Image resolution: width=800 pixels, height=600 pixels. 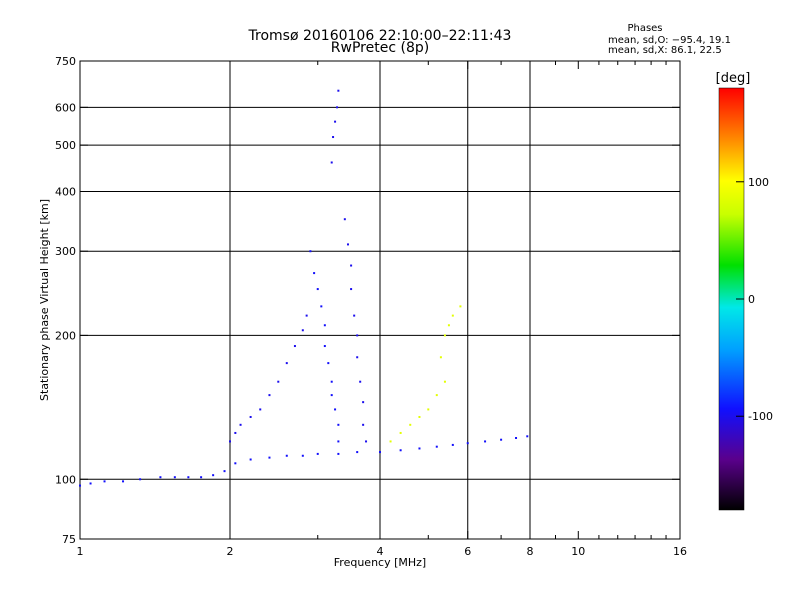 What do you see at coordinates (80, 551) in the screenshot?
I see `x-tick-label: 1` at bounding box center [80, 551].